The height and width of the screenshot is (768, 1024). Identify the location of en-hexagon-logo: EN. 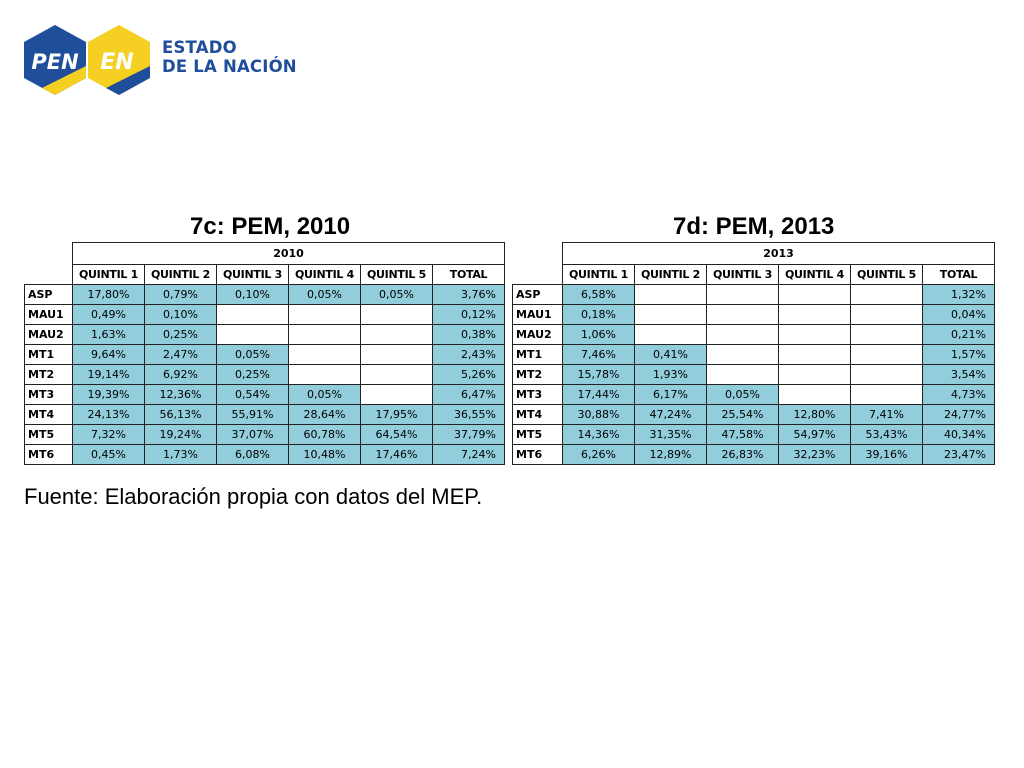
(119, 60).